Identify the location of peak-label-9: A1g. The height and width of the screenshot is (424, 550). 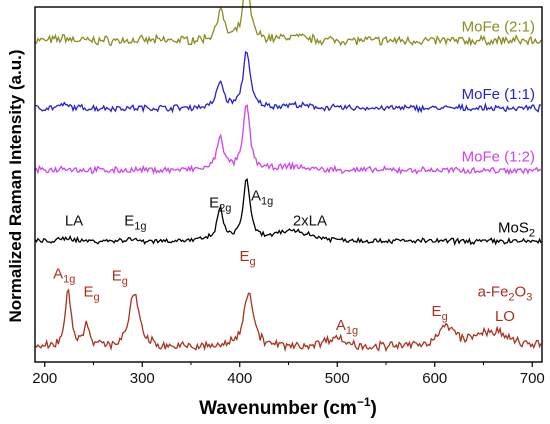
(347, 327).